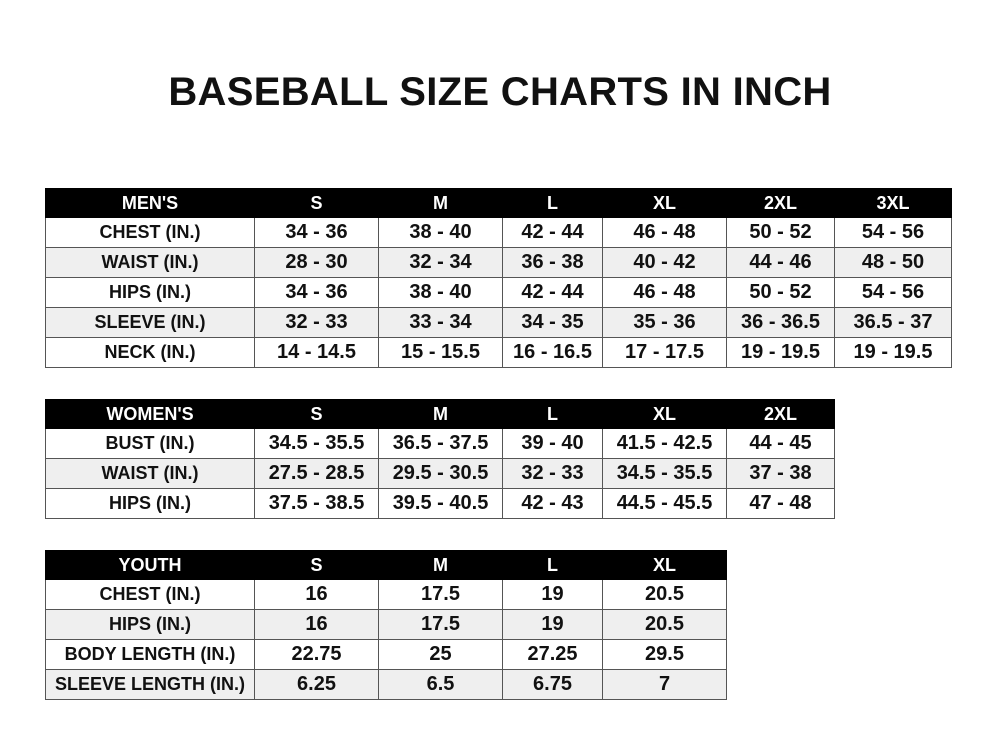 The image size is (1000, 752). I want to click on size-value: 22.75, so click(316, 654).